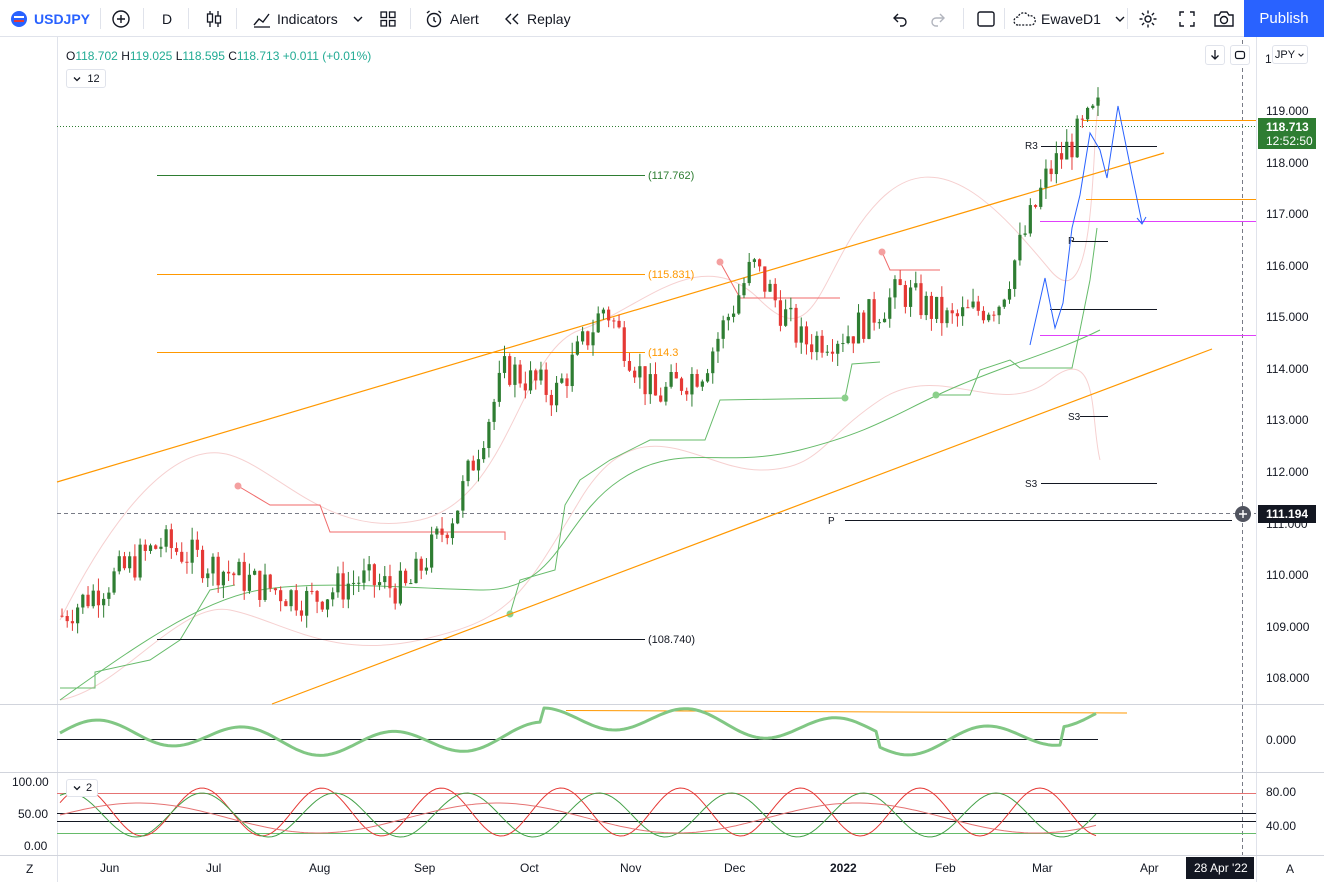  I want to click on undo-icon, so click(900, 20).